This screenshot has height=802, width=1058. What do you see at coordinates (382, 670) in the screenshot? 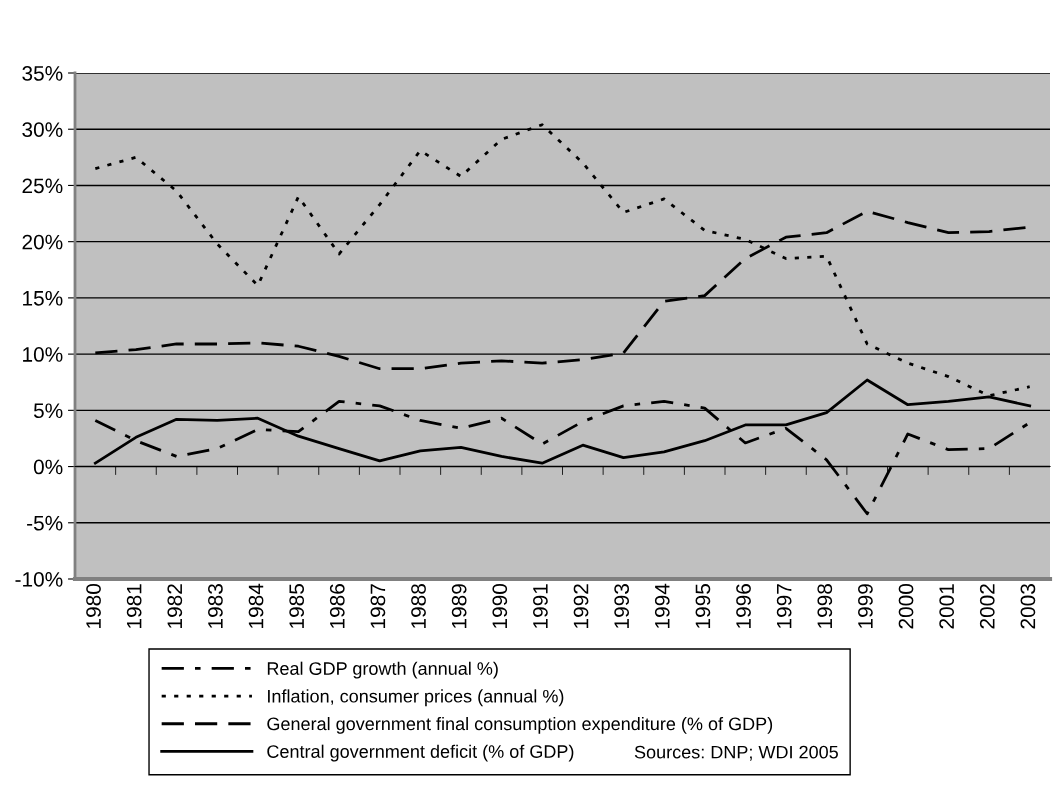
I see `legend-label: Real GDP growth (annual %)` at bounding box center [382, 670].